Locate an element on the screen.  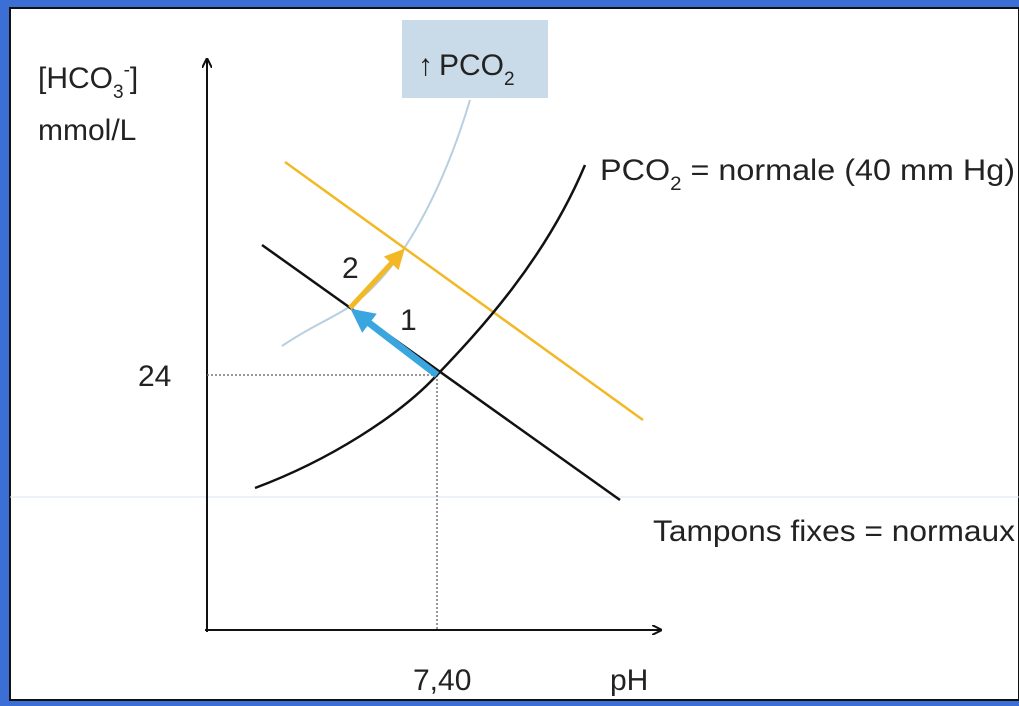
pco2-box-label: ↑ PCO2 is located at coordinates (466, 69).